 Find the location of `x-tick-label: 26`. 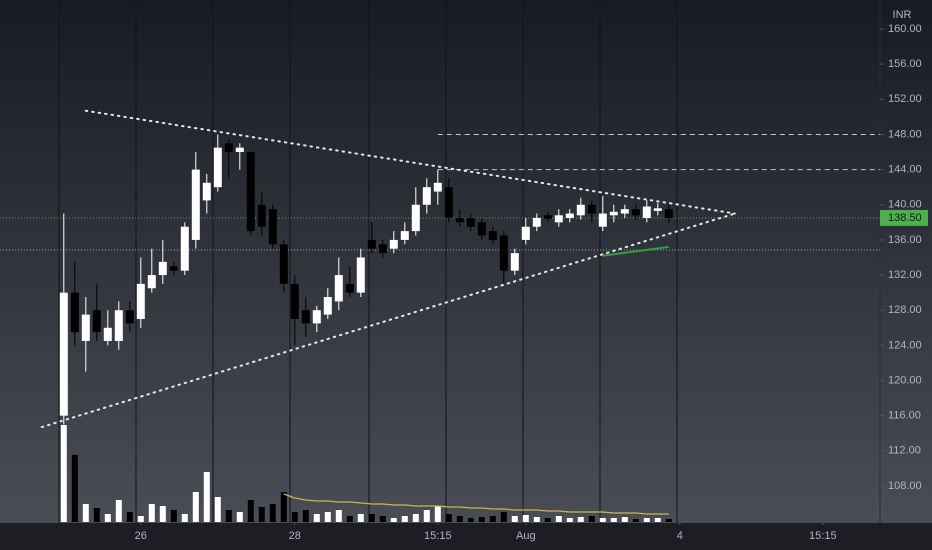

x-tick-label: 26 is located at coordinates (141, 536).